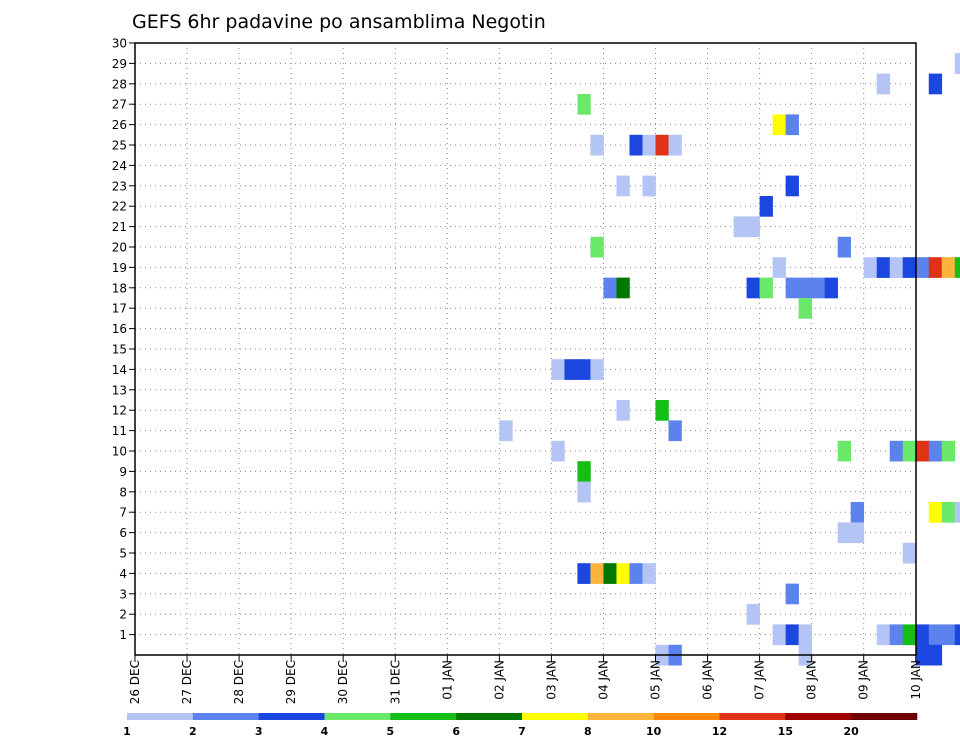 Image resolution: width=960 pixels, height=742 pixels. I want to click on y-tick-label: 23, so click(119, 186).